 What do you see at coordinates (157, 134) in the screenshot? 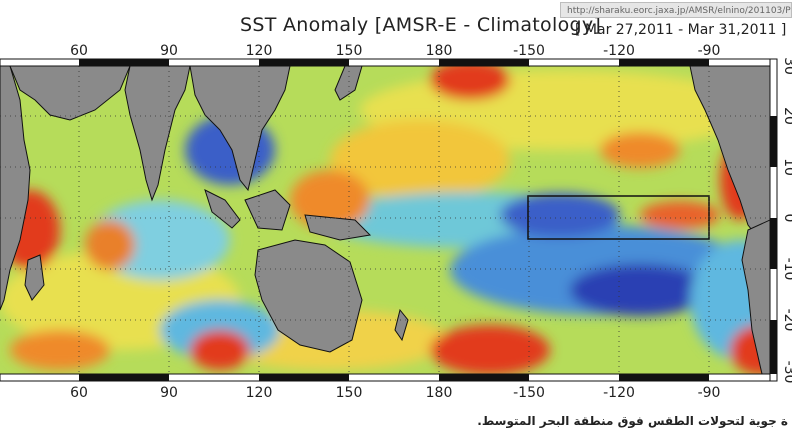
I see `land-india` at bounding box center [157, 134].